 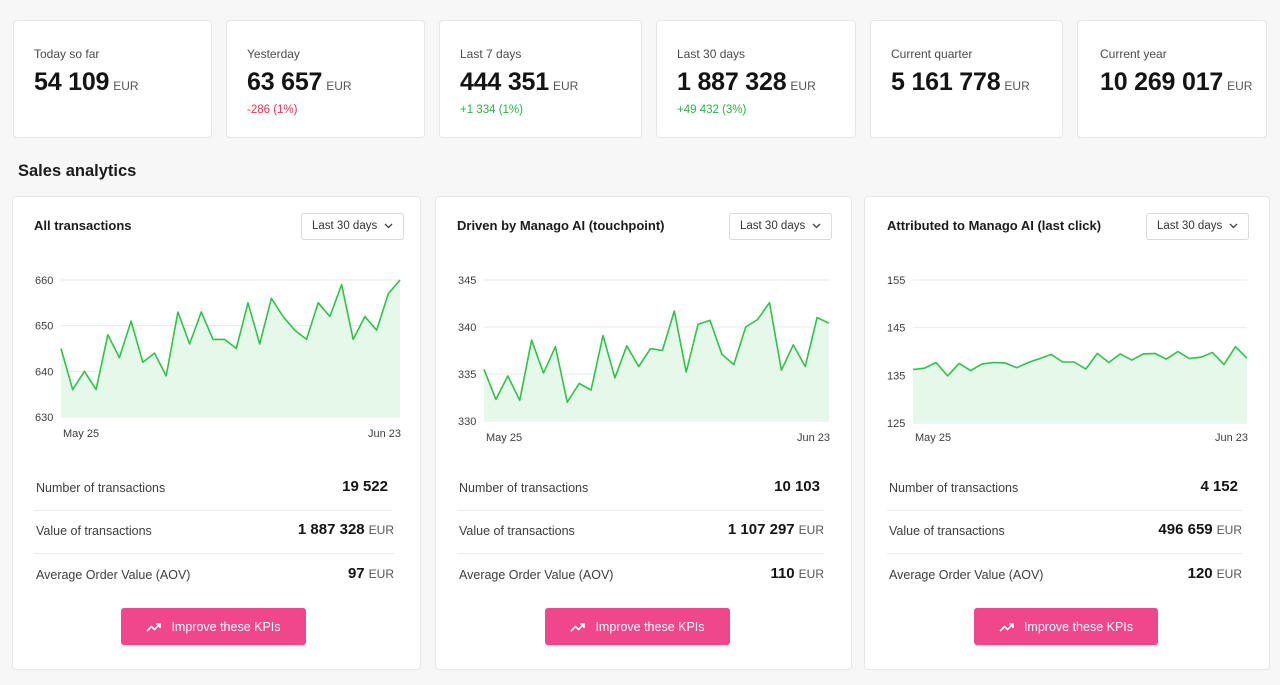 What do you see at coordinates (331, 529) in the screenshot?
I see `stat-value: 1 887 328` at bounding box center [331, 529].